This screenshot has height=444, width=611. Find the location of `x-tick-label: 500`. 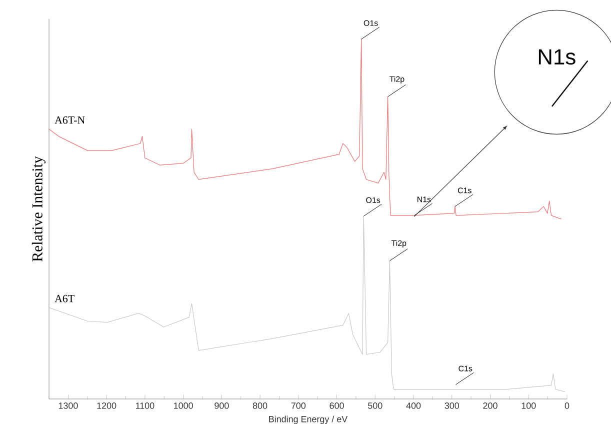

x-tick-label: 500 is located at coordinates (375, 405).